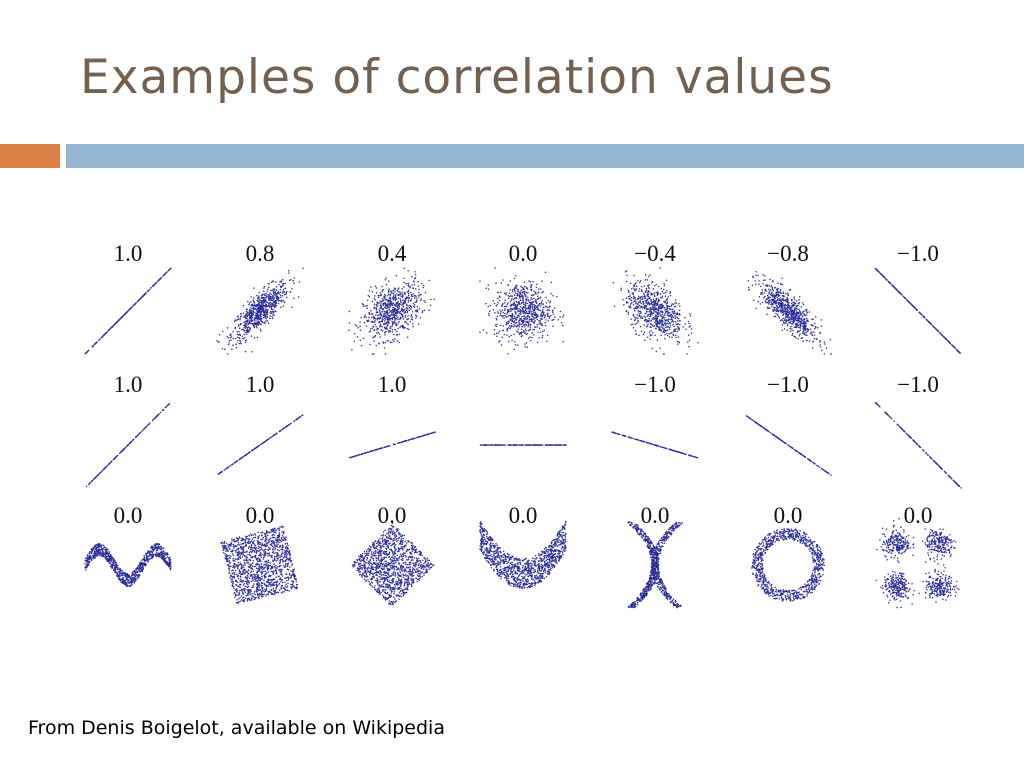  What do you see at coordinates (128, 253) in the screenshot?
I see `correlation-label-r1-c1: 1.0` at bounding box center [128, 253].